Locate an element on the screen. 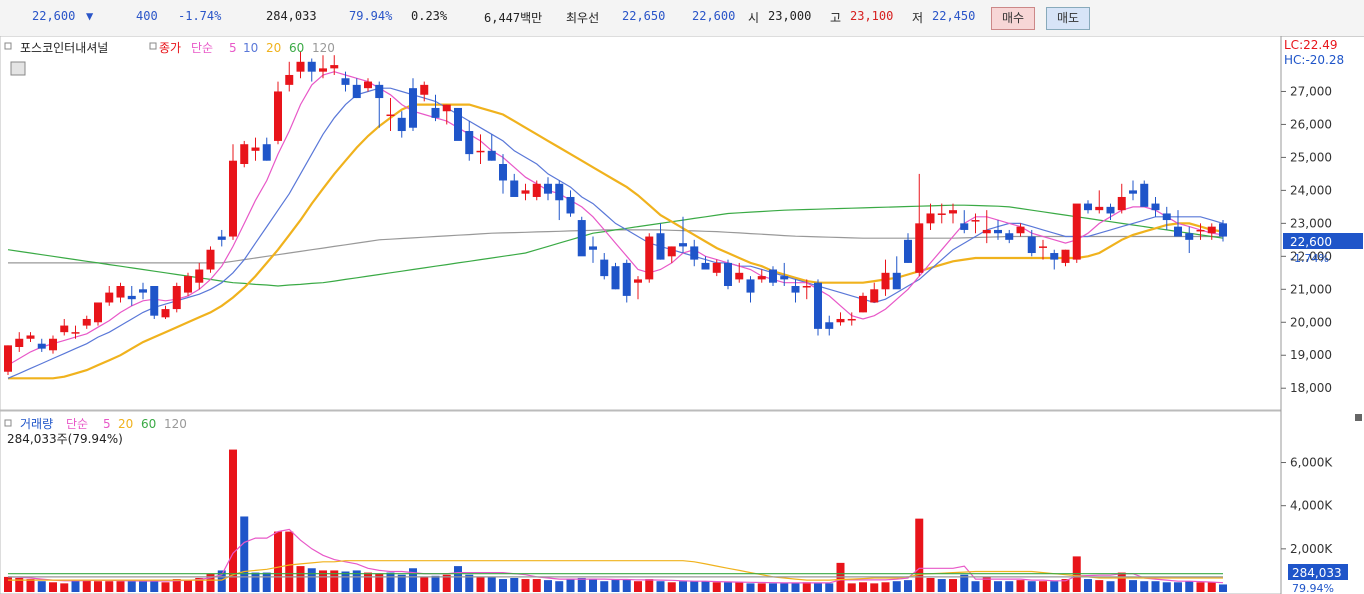 The width and height of the screenshot is (1364, 594). chart-tool-icon is located at coordinates (18, 68).